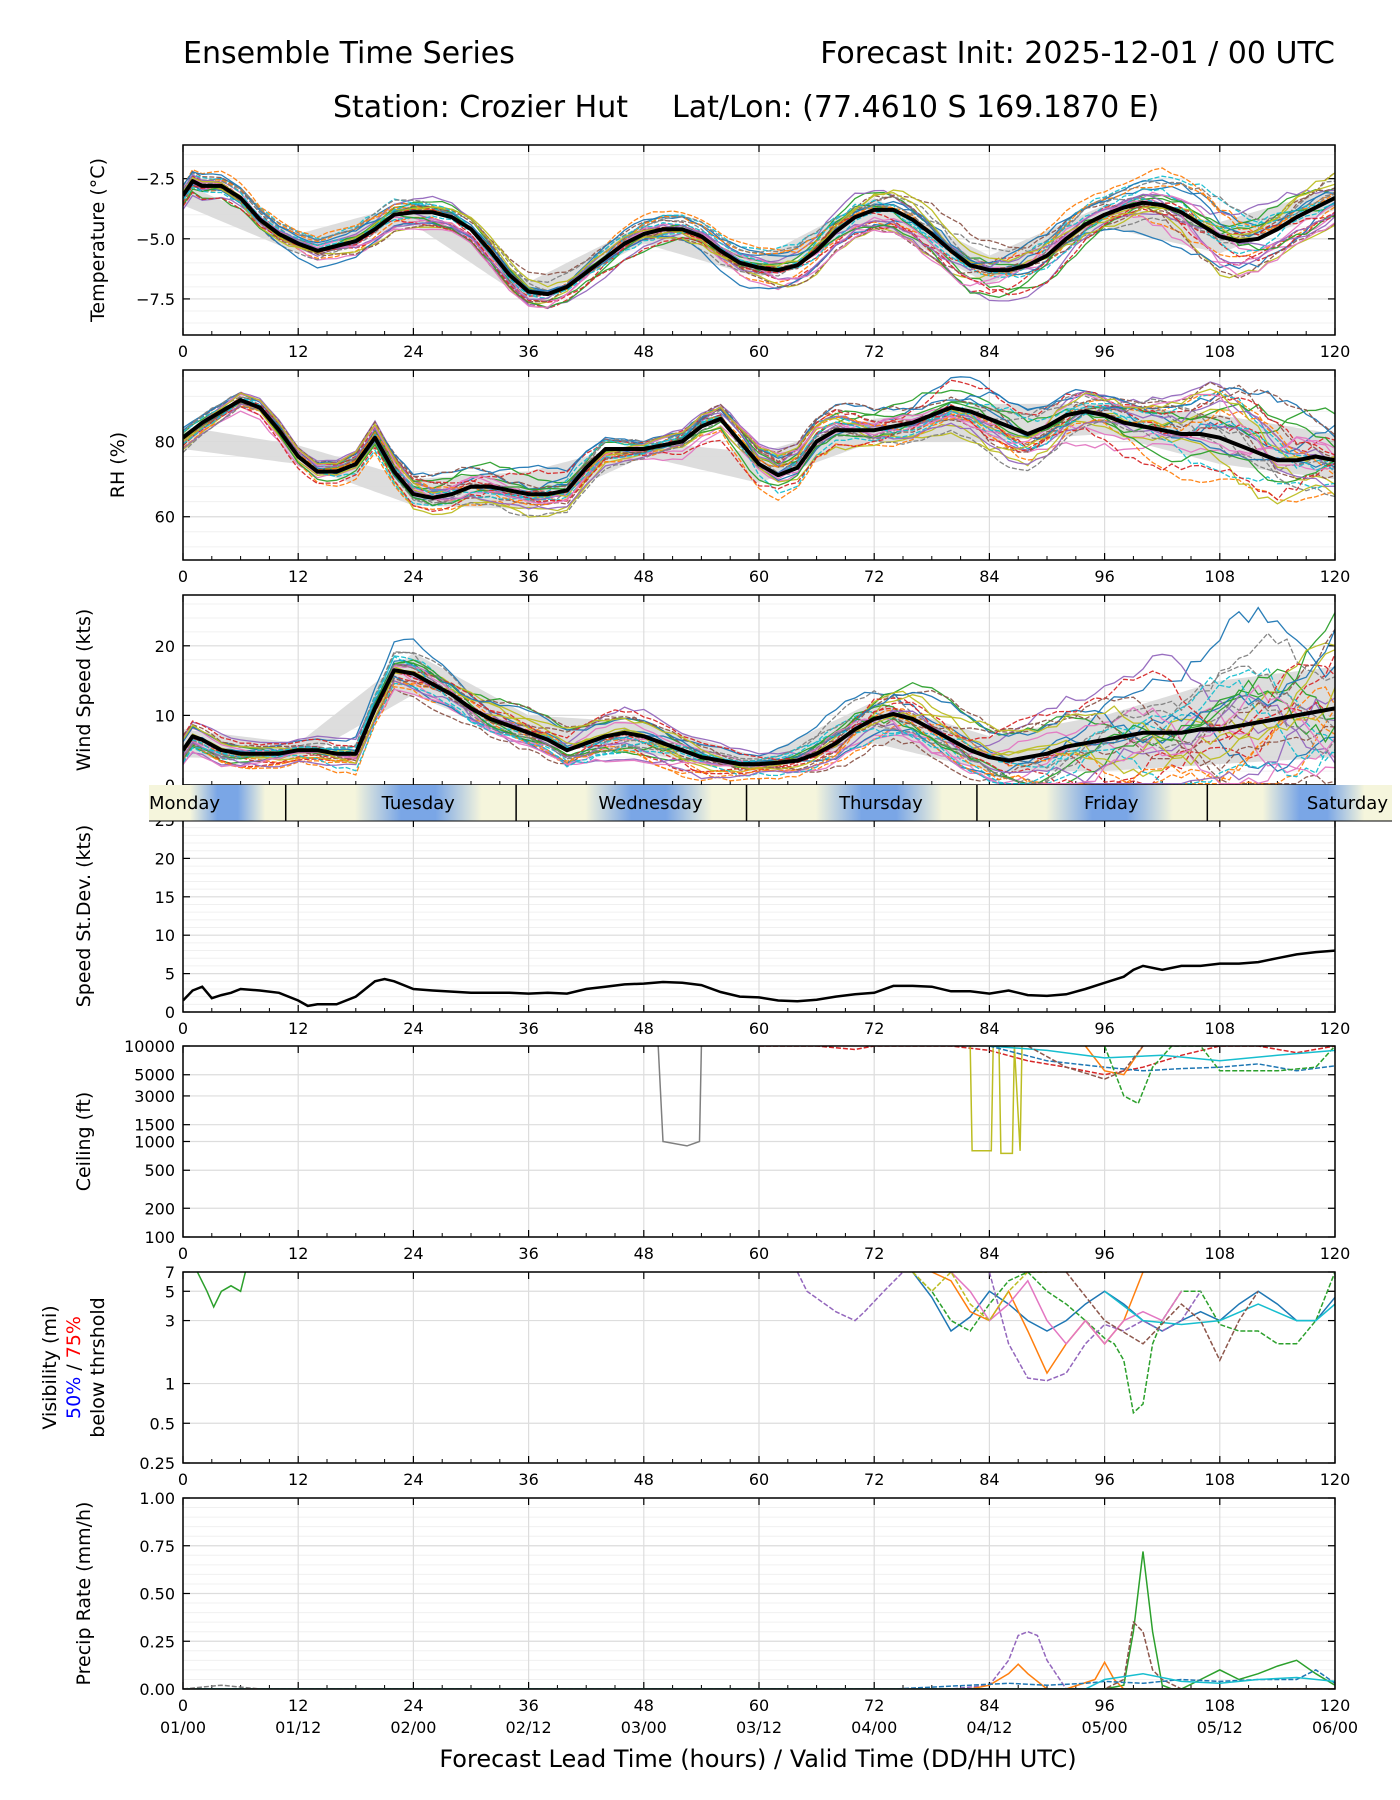 This screenshot has height=1800, width=1400. What do you see at coordinates (680, 1096) in the screenshot?
I see `ceiling-series-line` at bounding box center [680, 1096].